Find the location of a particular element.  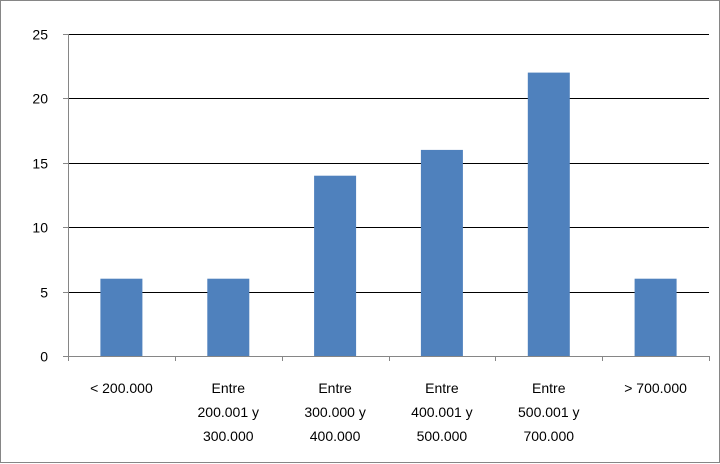

x-tick-label: Entre 500.001 y 700.000 is located at coordinates (549, 412).